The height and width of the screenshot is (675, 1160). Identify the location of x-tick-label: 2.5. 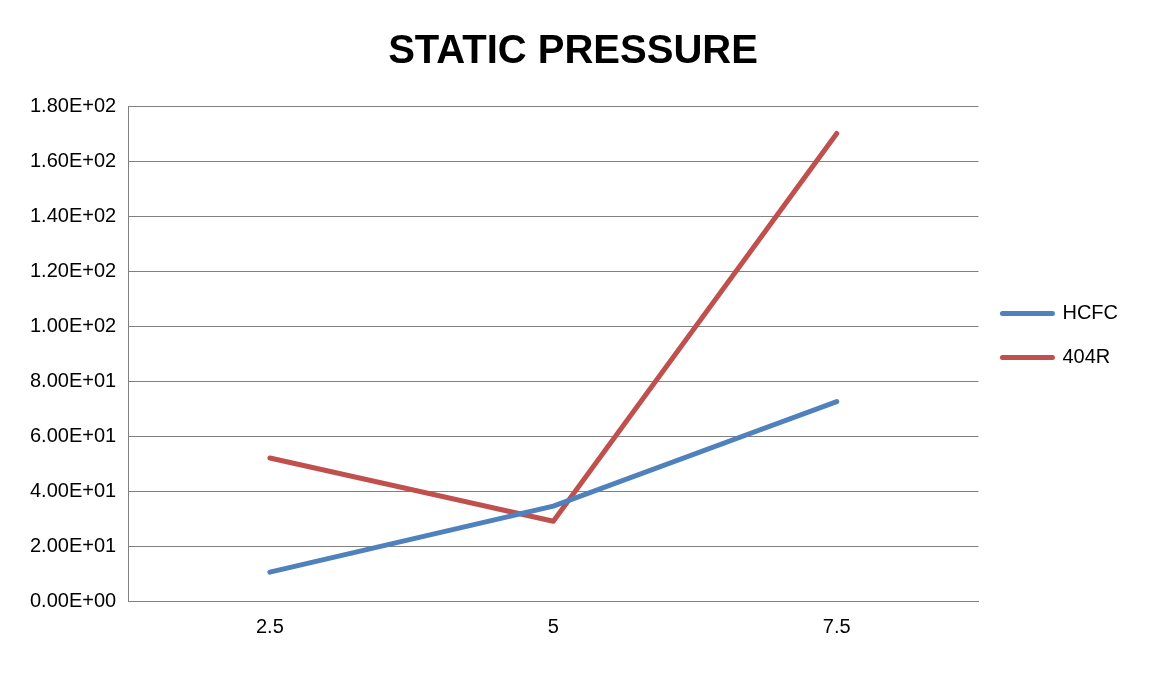
(270, 625).